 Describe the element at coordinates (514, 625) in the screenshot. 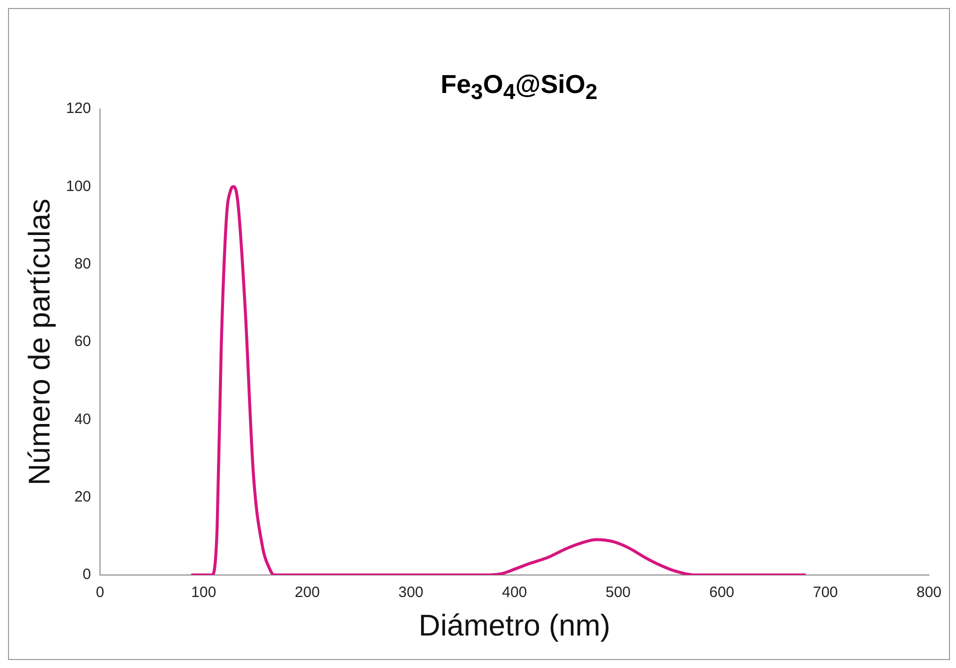

I see `x-axis-title: Diámetro (nm)` at that location.